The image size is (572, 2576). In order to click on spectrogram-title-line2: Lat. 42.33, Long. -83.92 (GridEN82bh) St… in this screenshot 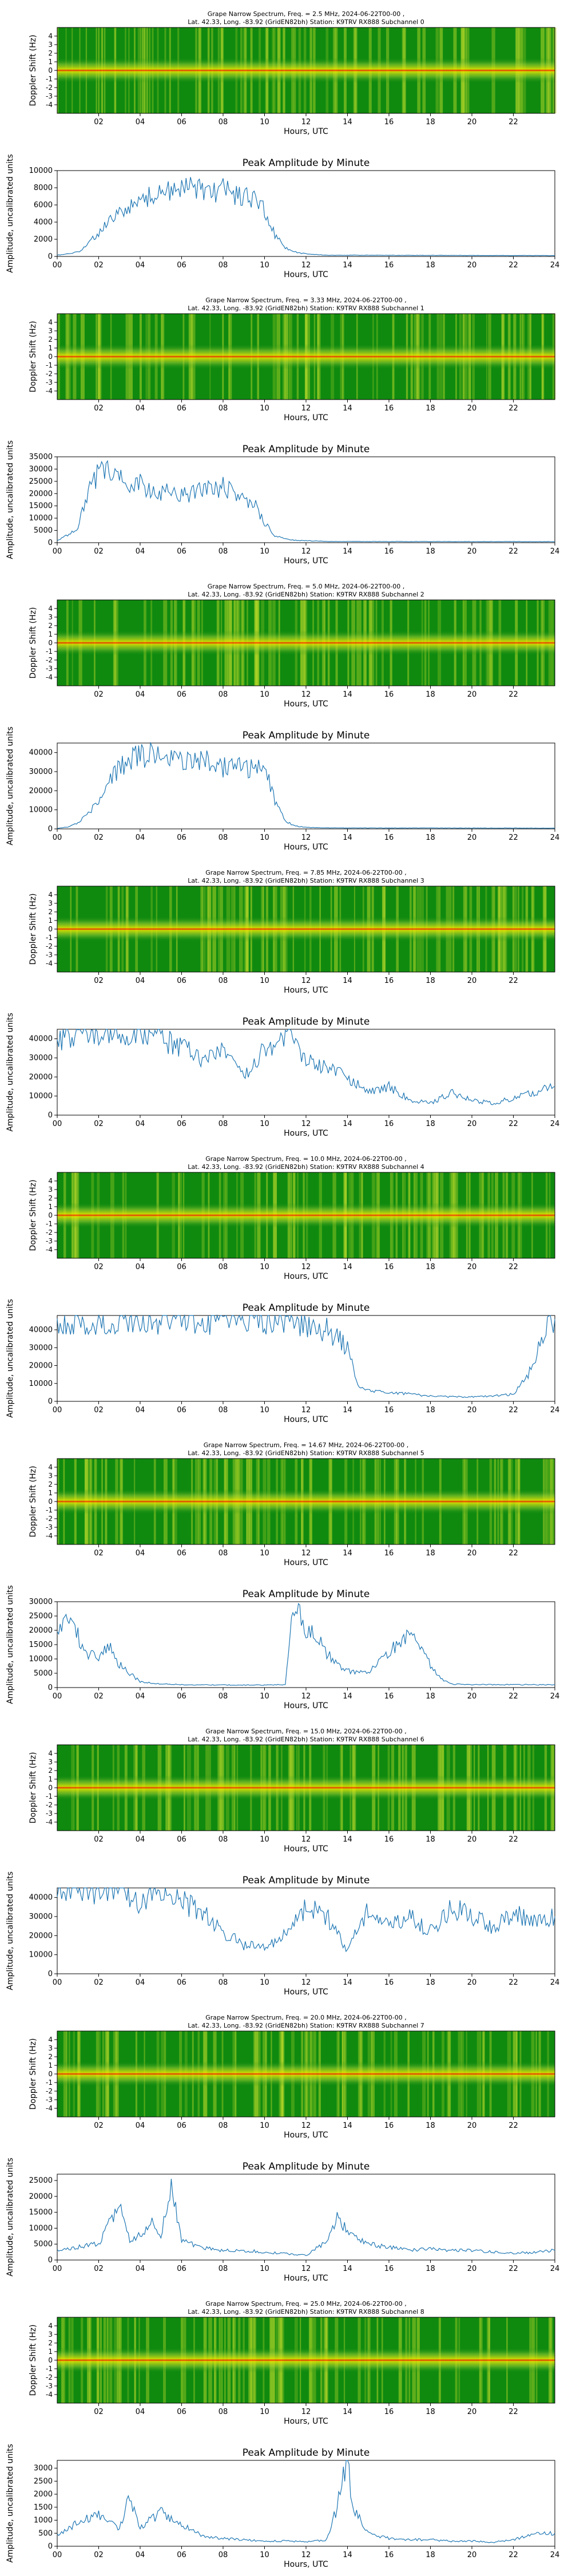, I will do `click(306, 594)`.